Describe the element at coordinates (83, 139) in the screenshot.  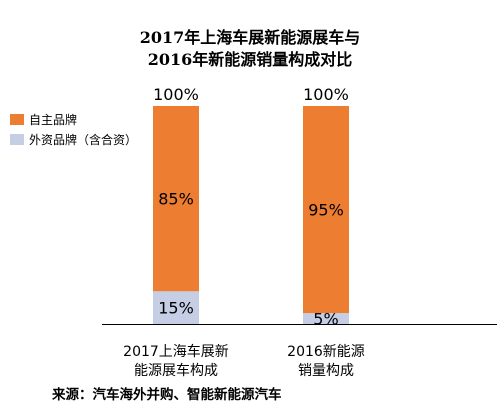
I see `legend-label-2: 外资品牌（含合资）` at that location.